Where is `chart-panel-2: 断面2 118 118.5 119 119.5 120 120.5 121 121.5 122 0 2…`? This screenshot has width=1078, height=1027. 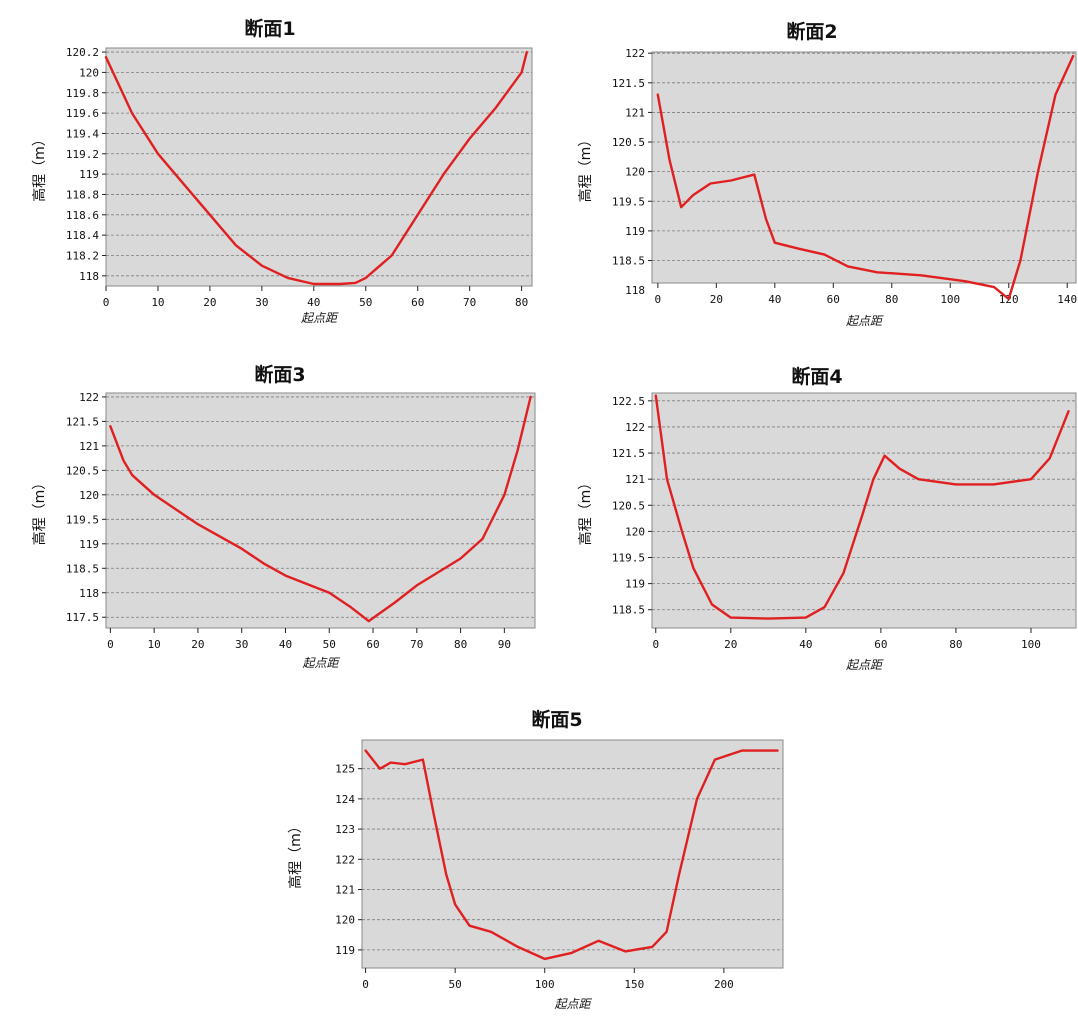
chart-panel-2: 断面2 118 118.5 119 119.5 120 120.5 121 121.5 122 0 2… is located at coordinates (827, 174).